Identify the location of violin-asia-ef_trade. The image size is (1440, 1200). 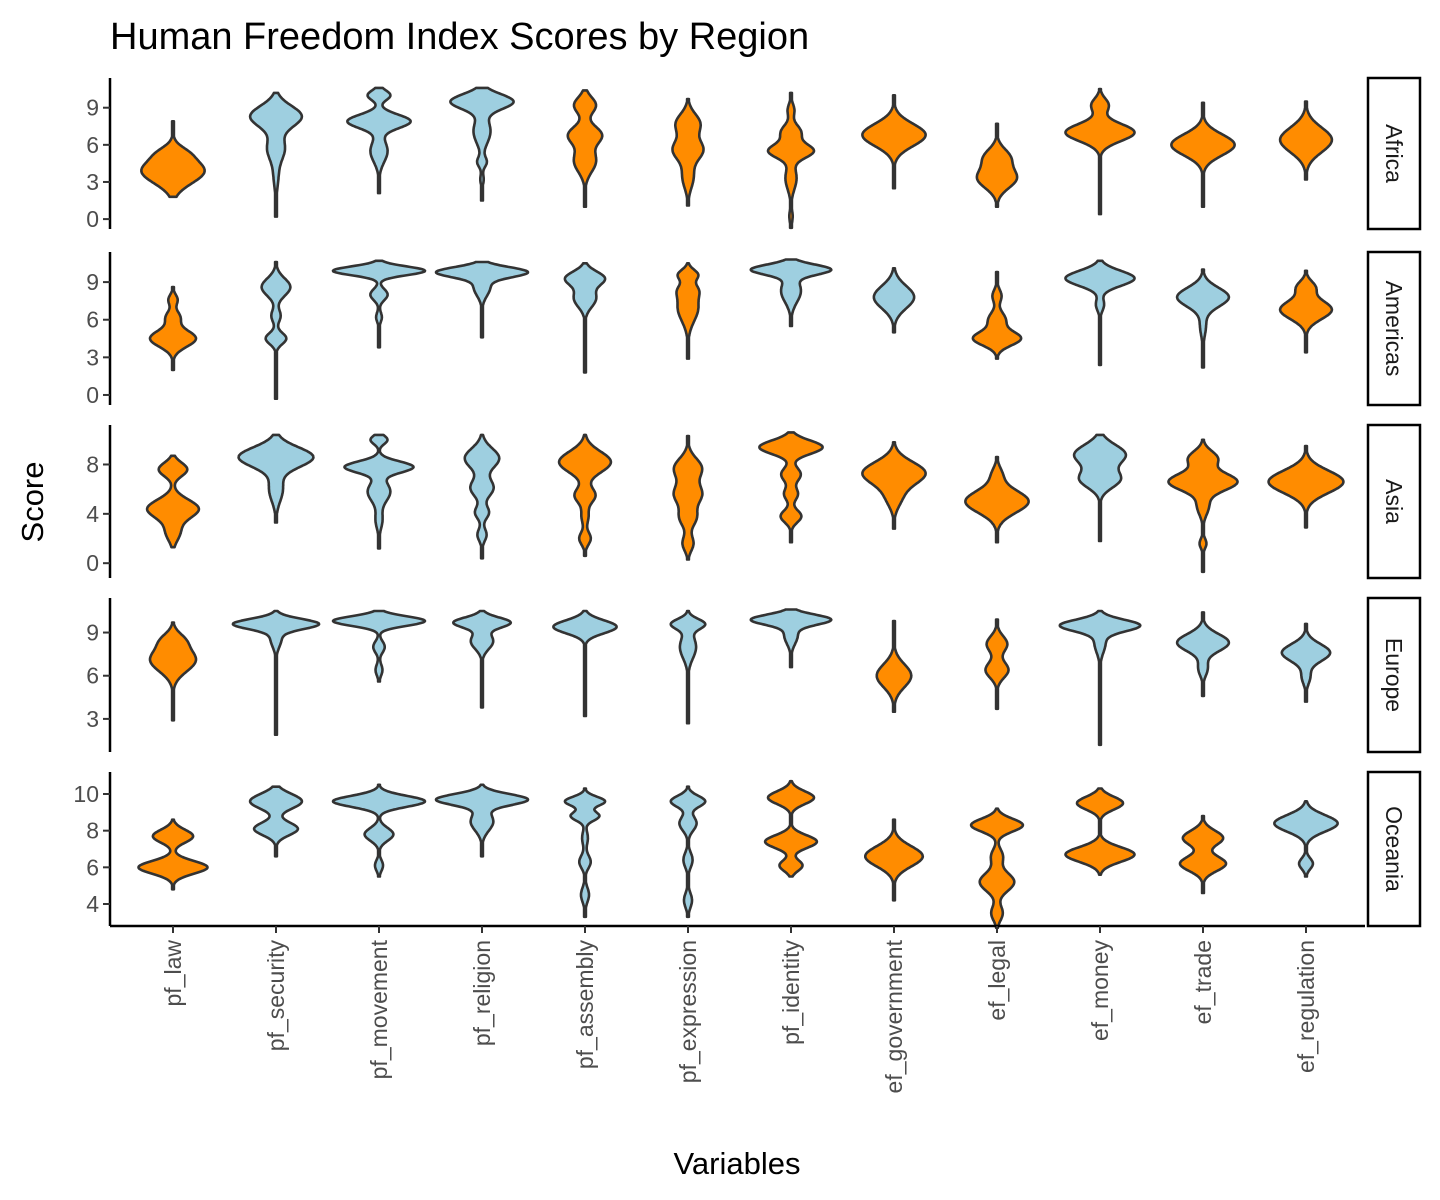
(1203, 506).